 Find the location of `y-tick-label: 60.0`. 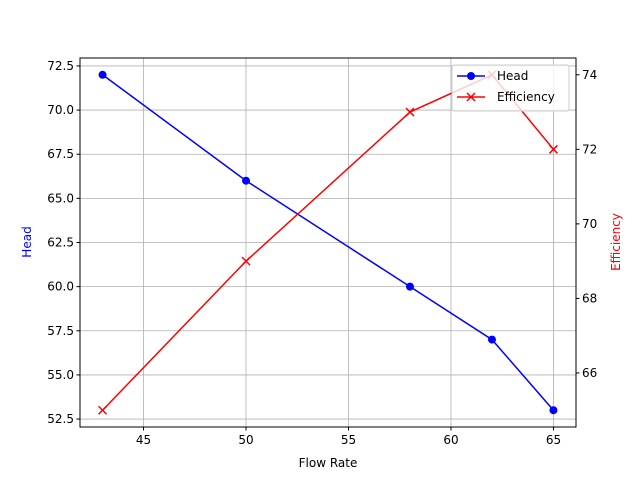

y-tick-label: 60.0 is located at coordinates (60, 287).